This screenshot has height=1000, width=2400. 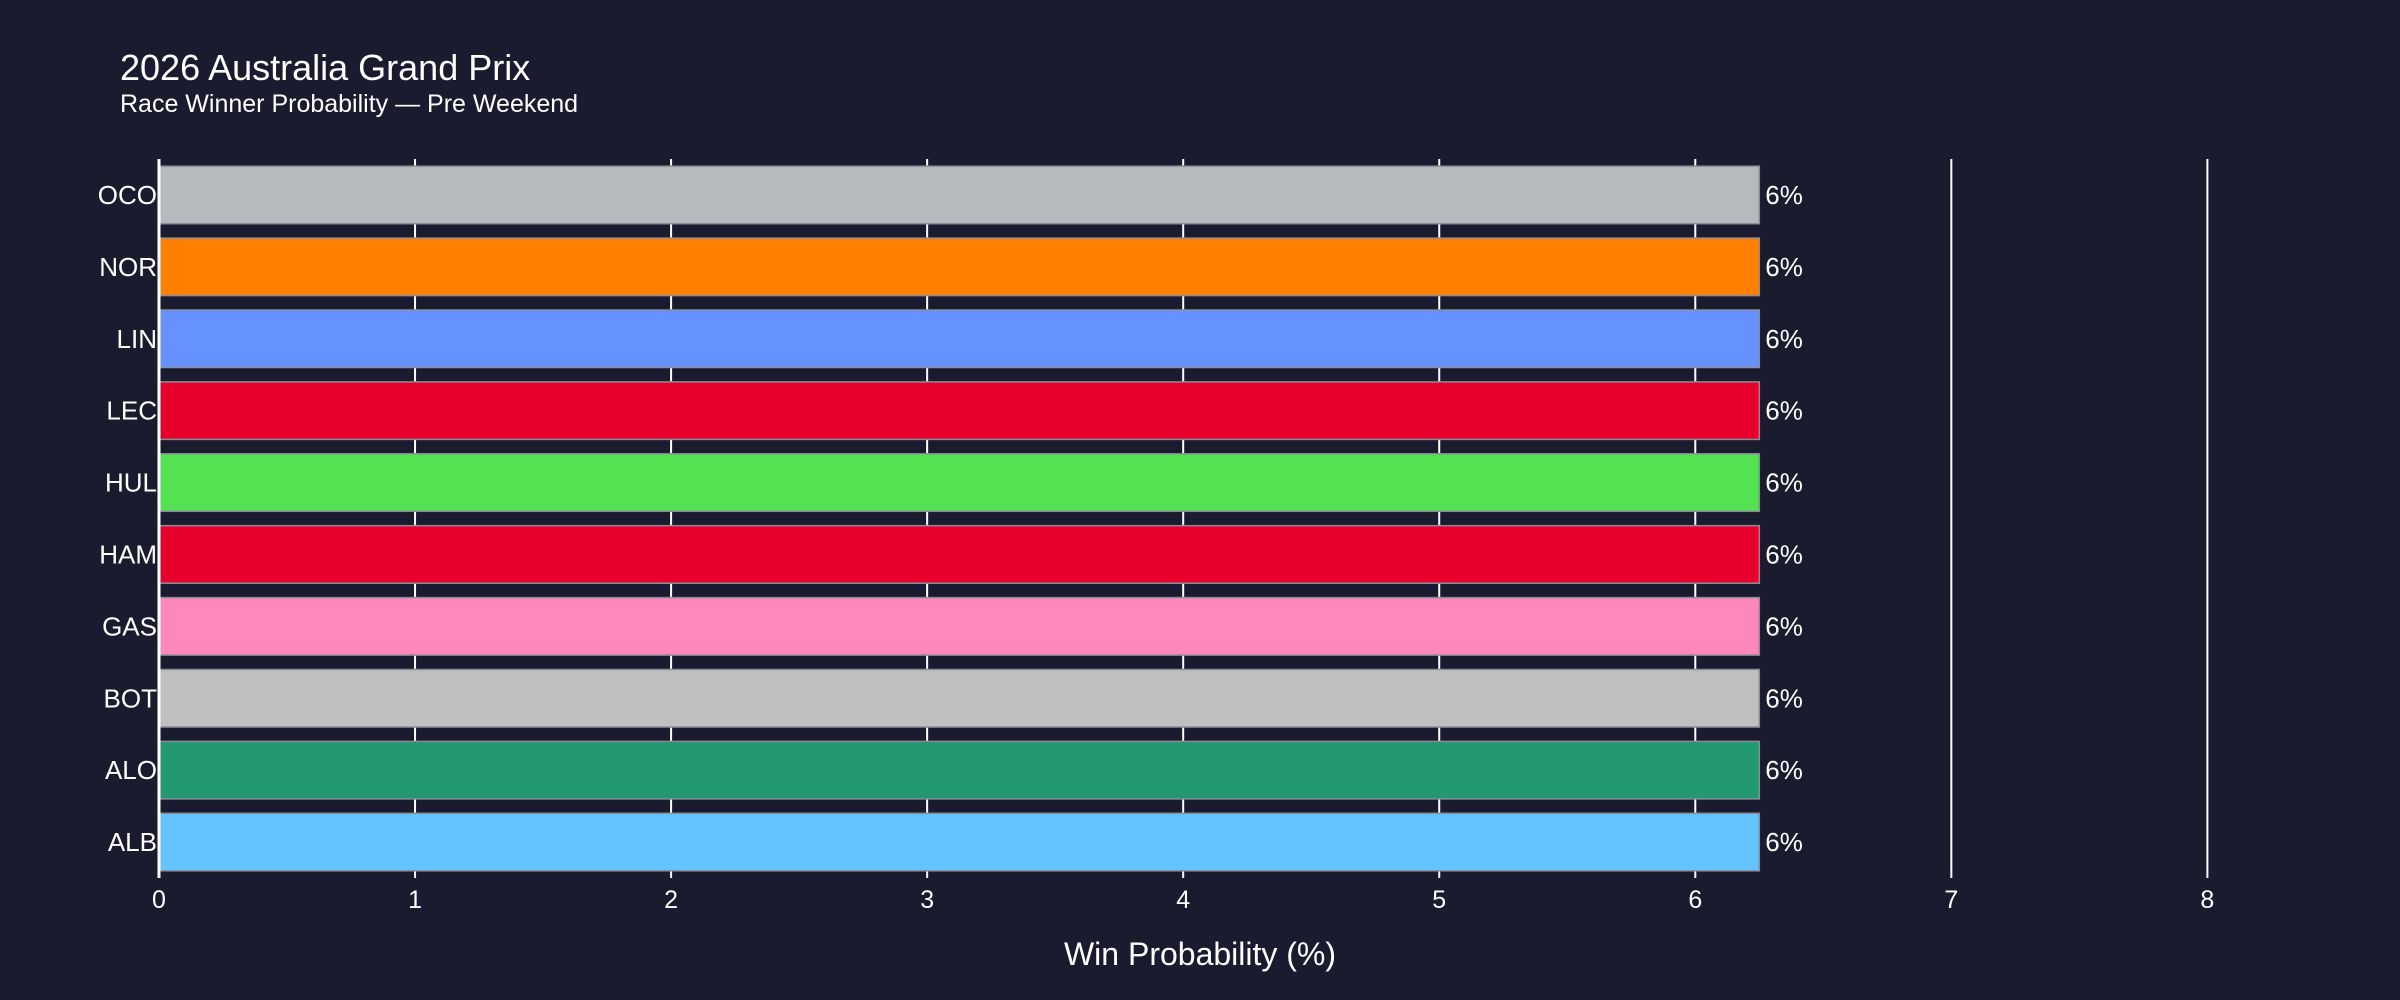 What do you see at coordinates (137, 339) in the screenshot?
I see `y-tick-label: LIN` at bounding box center [137, 339].